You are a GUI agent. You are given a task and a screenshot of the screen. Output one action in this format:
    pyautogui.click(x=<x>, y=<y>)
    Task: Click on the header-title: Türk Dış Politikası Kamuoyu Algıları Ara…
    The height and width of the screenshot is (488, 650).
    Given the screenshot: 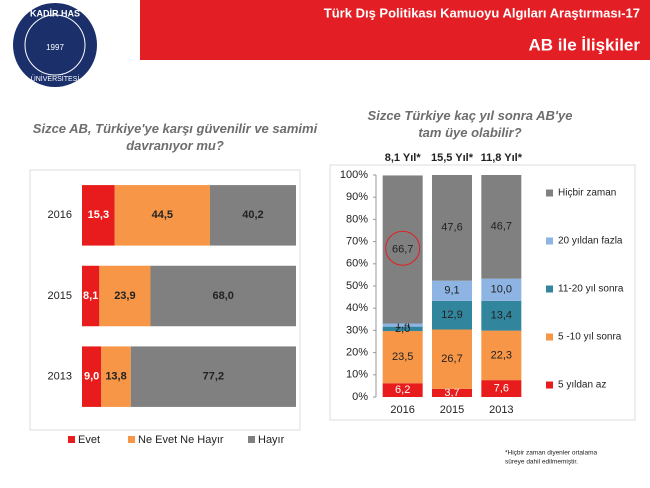 What is the action you would take?
    pyautogui.click(x=482, y=12)
    